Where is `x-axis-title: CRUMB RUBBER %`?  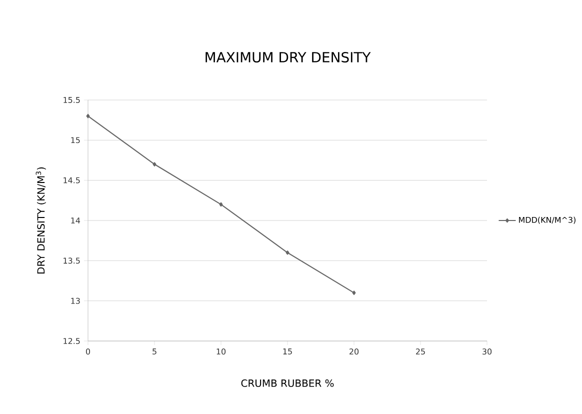
x-axis-title: CRUMB RUBBER % is located at coordinates (287, 383).